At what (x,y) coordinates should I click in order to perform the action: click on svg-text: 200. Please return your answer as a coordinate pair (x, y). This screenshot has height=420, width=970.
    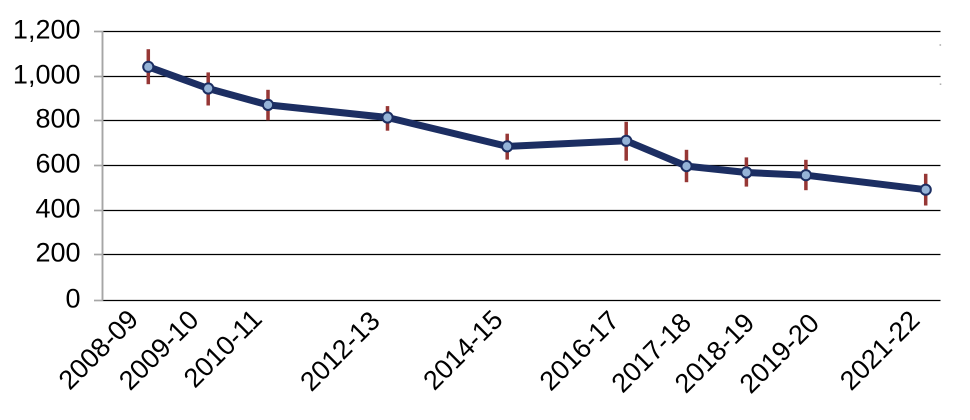
    Looking at the image, I should click on (57, 253).